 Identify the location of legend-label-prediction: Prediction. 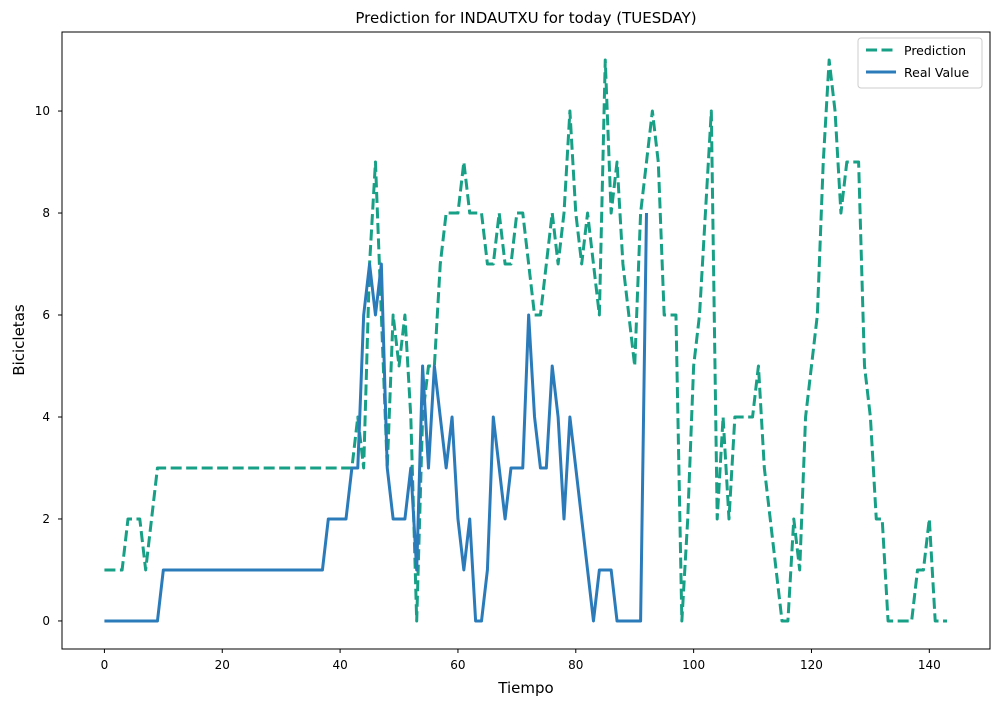
(935, 50).